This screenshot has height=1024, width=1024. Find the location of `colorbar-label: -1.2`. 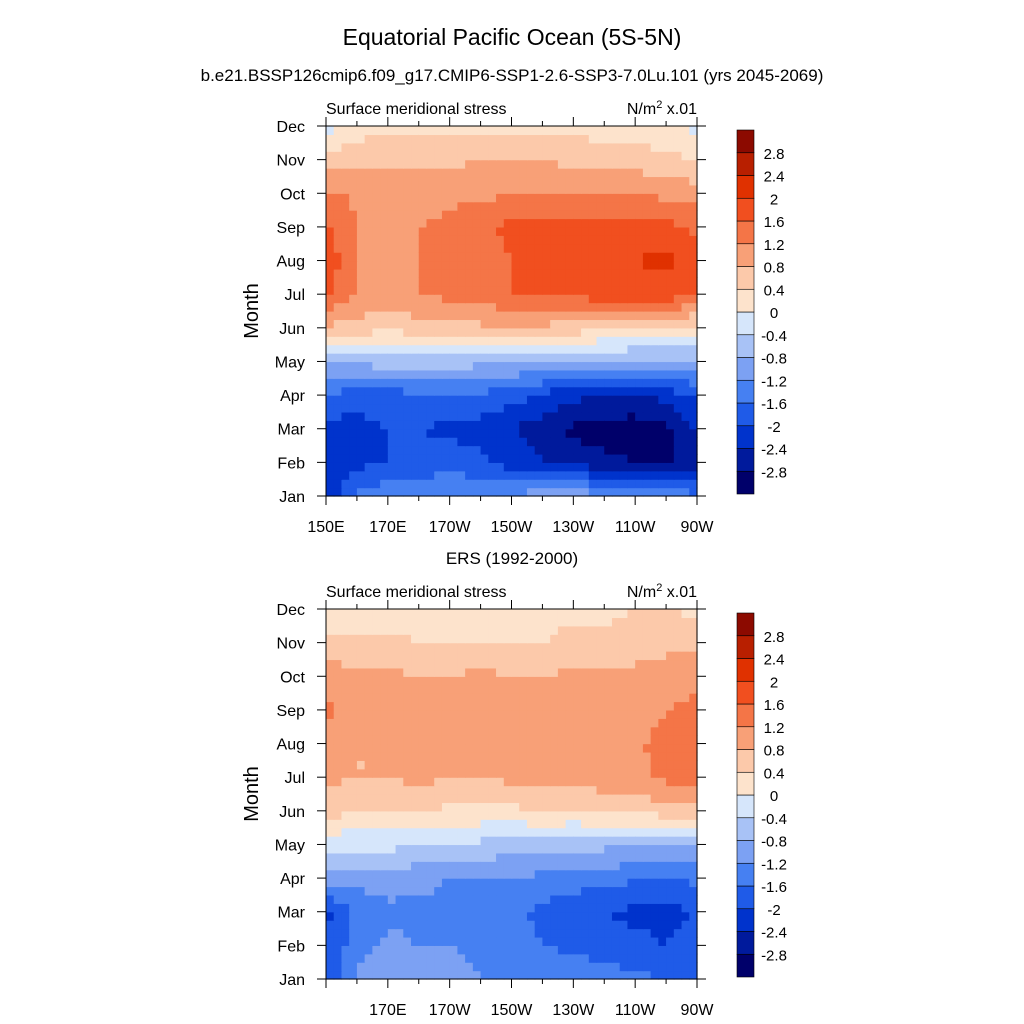

colorbar-label: -1.2 is located at coordinates (774, 864).